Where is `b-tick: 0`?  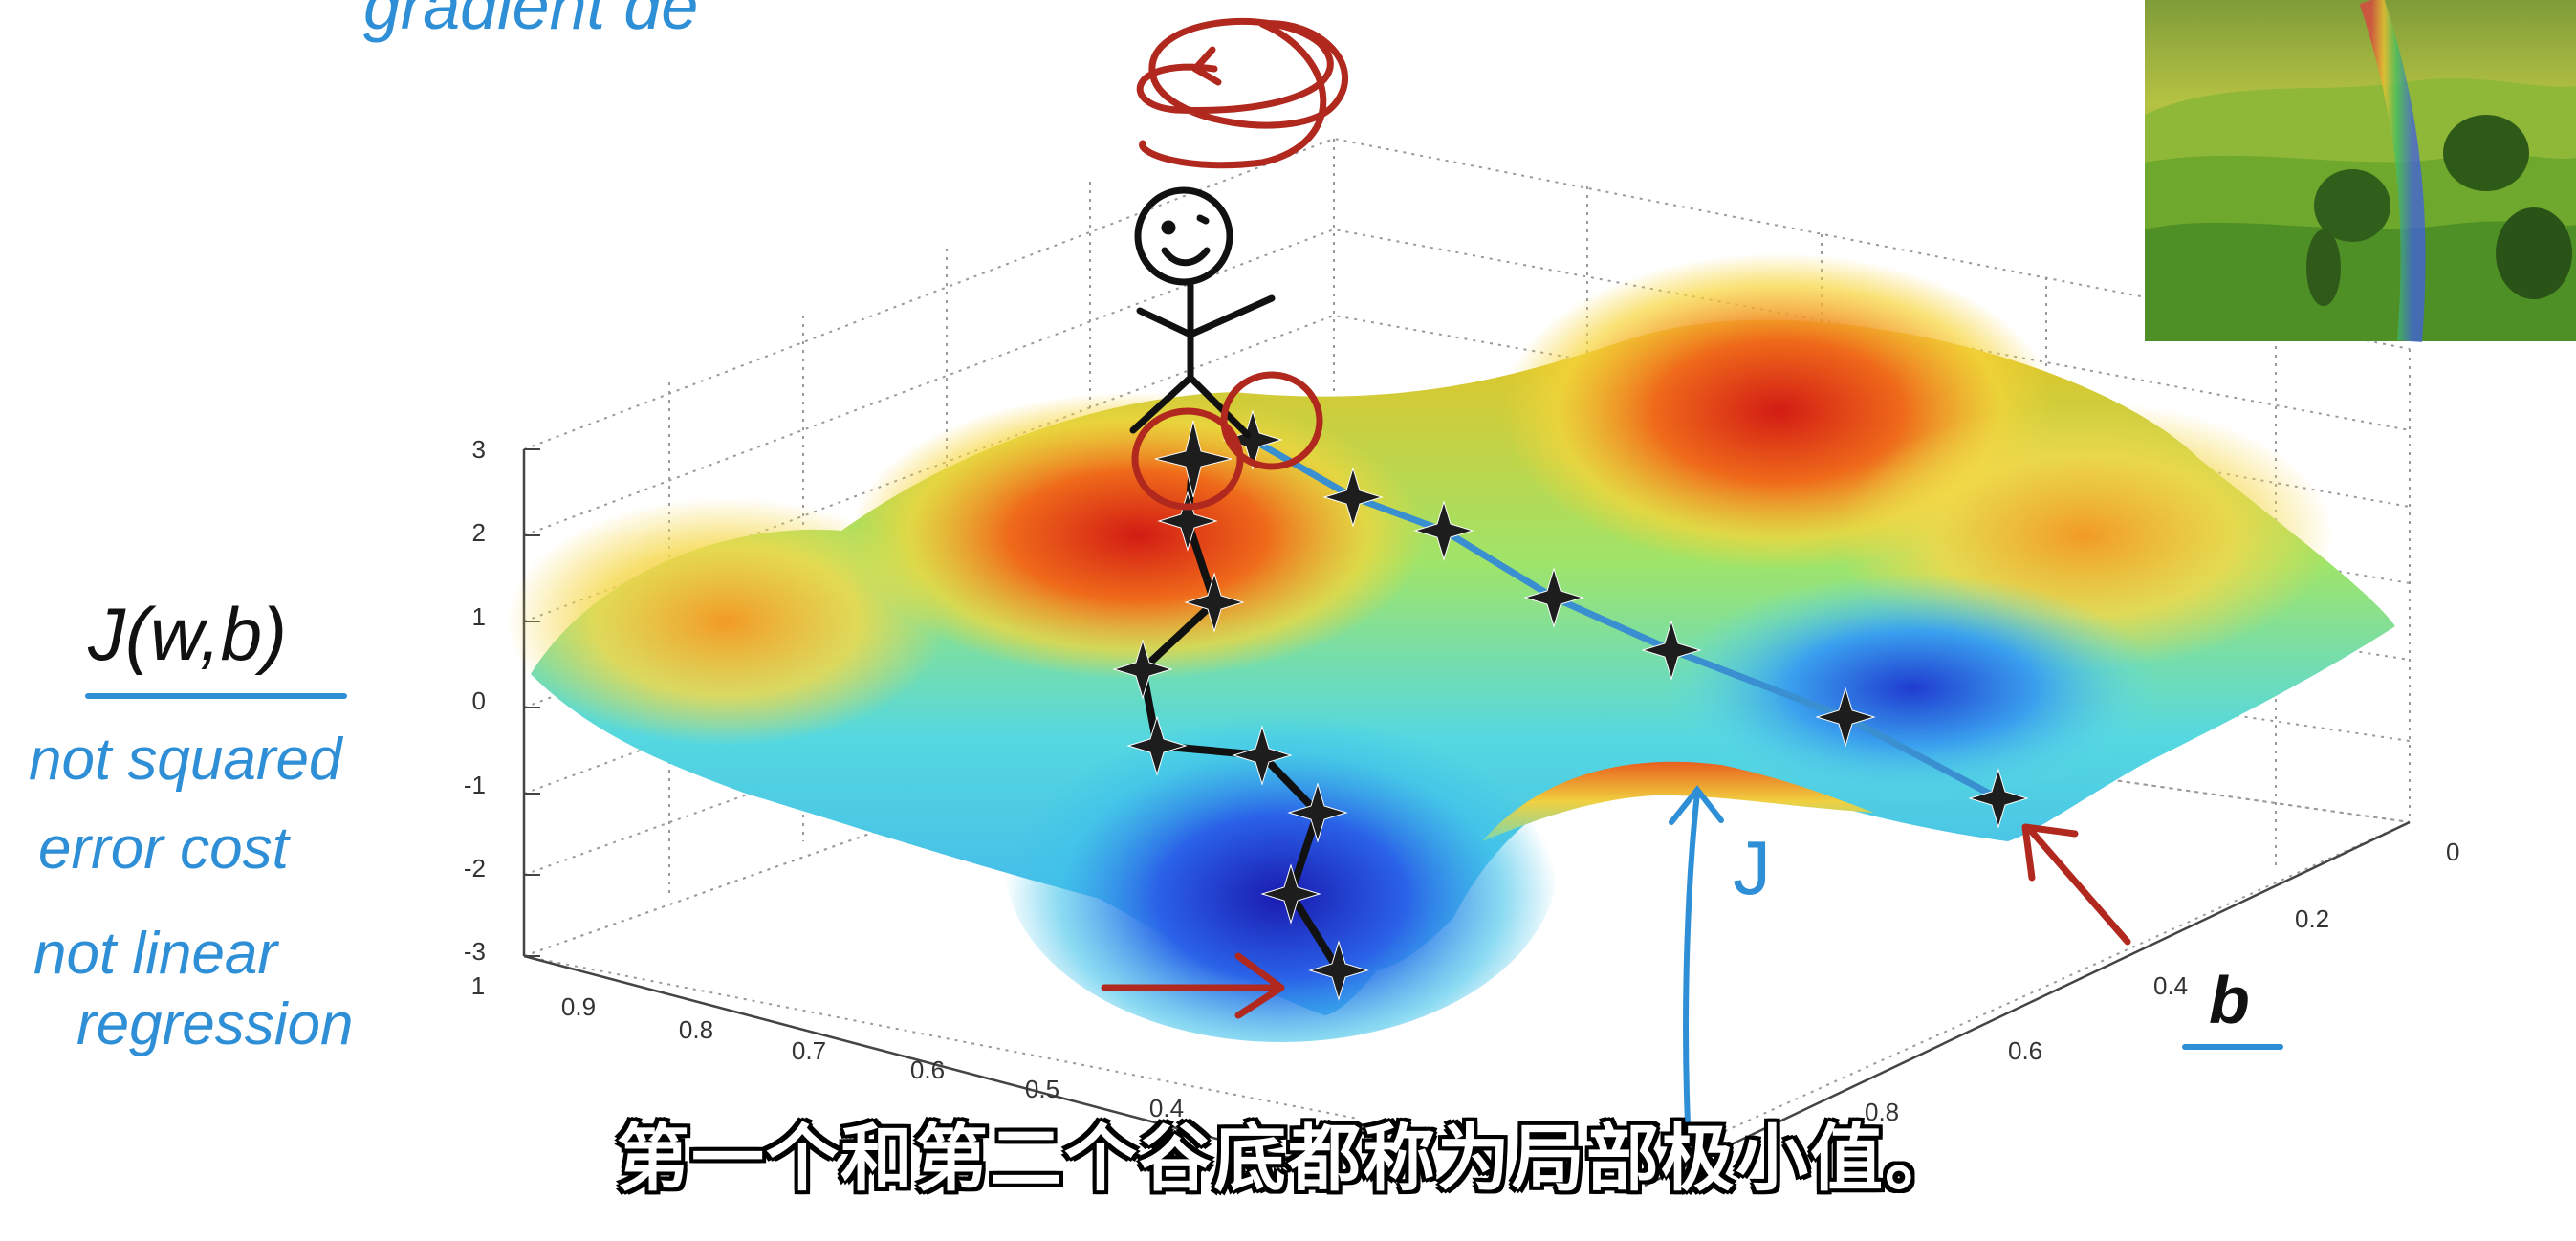
b-tick: 0 is located at coordinates (2452, 852).